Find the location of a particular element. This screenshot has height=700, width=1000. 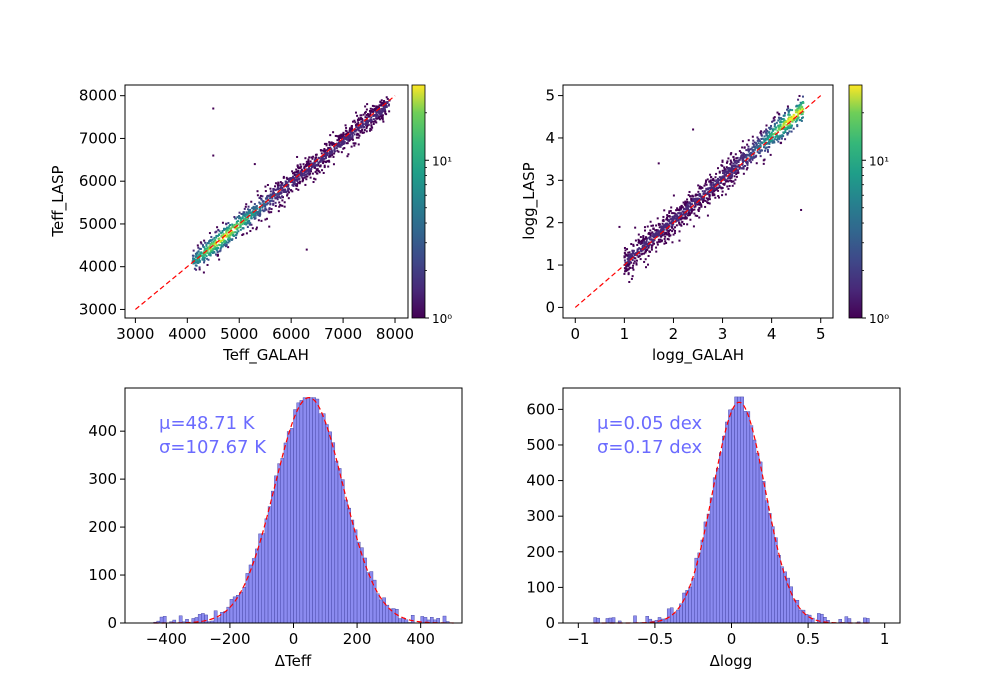

logg-colorbar-frame is located at coordinates (855, 201).